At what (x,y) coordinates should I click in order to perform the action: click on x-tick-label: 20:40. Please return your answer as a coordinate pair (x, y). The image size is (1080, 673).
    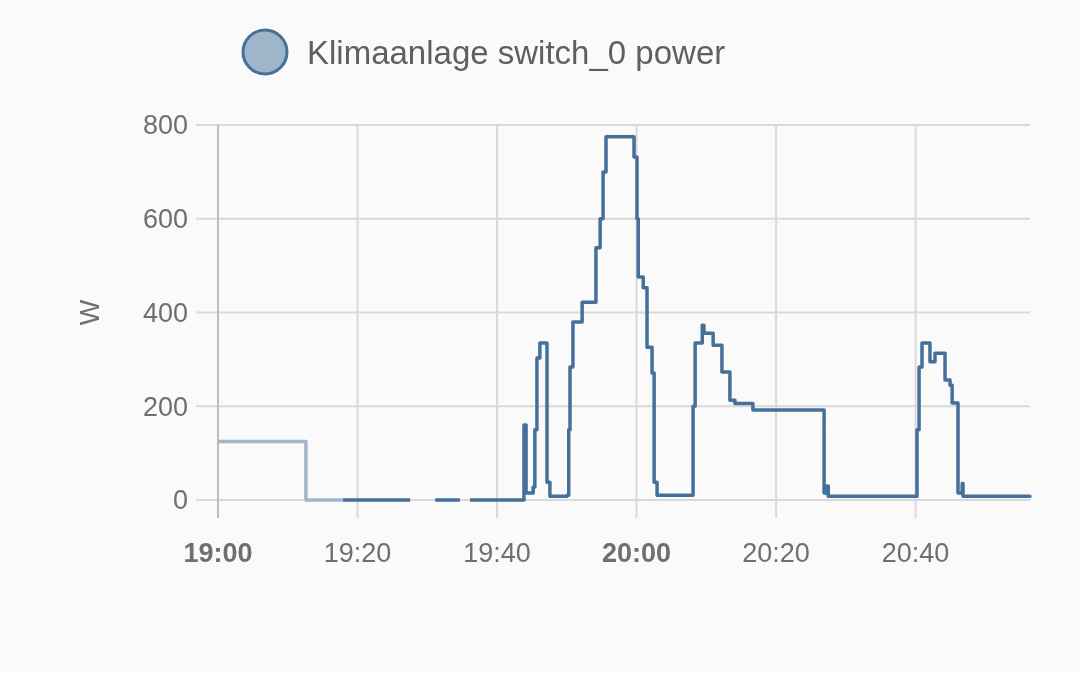
    Looking at the image, I should click on (915, 553).